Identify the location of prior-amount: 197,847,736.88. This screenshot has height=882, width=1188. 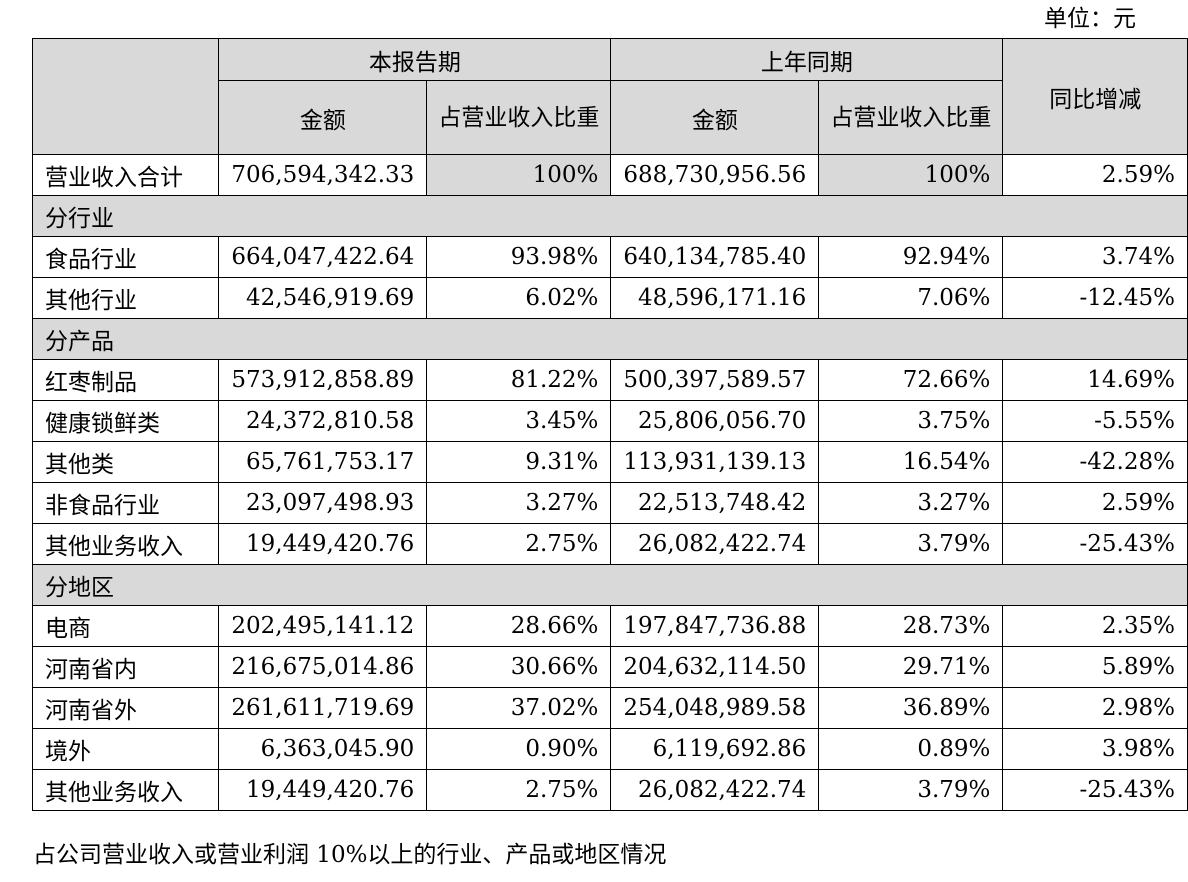
(715, 626).